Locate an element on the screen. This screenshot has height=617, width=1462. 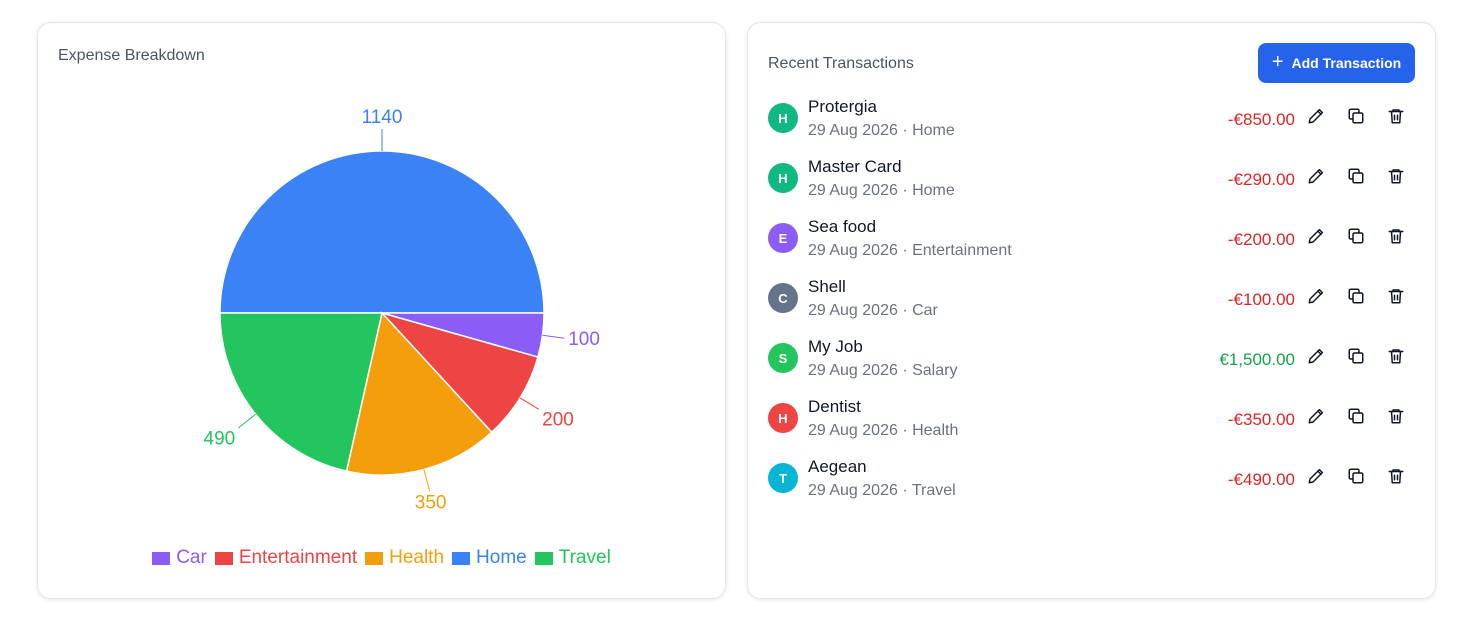
legend-label: Home is located at coordinates (501, 557).